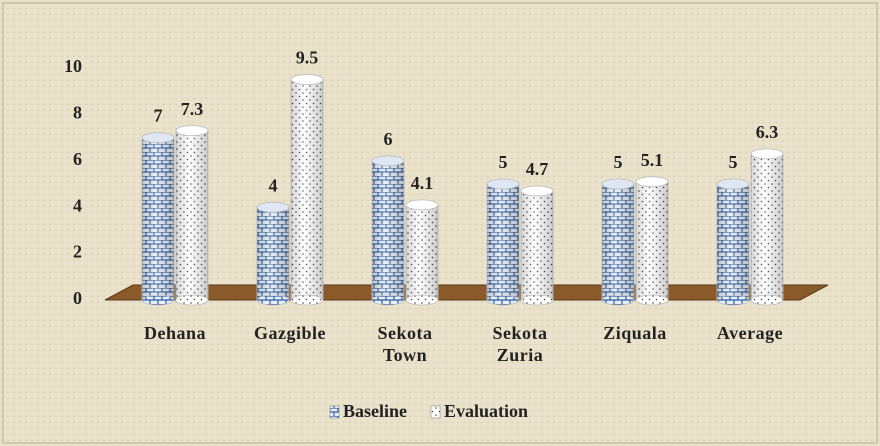  What do you see at coordinates (375, 411) in the screenshot?
I see `legend-label: Baseline` at bounding box center [375, 411].